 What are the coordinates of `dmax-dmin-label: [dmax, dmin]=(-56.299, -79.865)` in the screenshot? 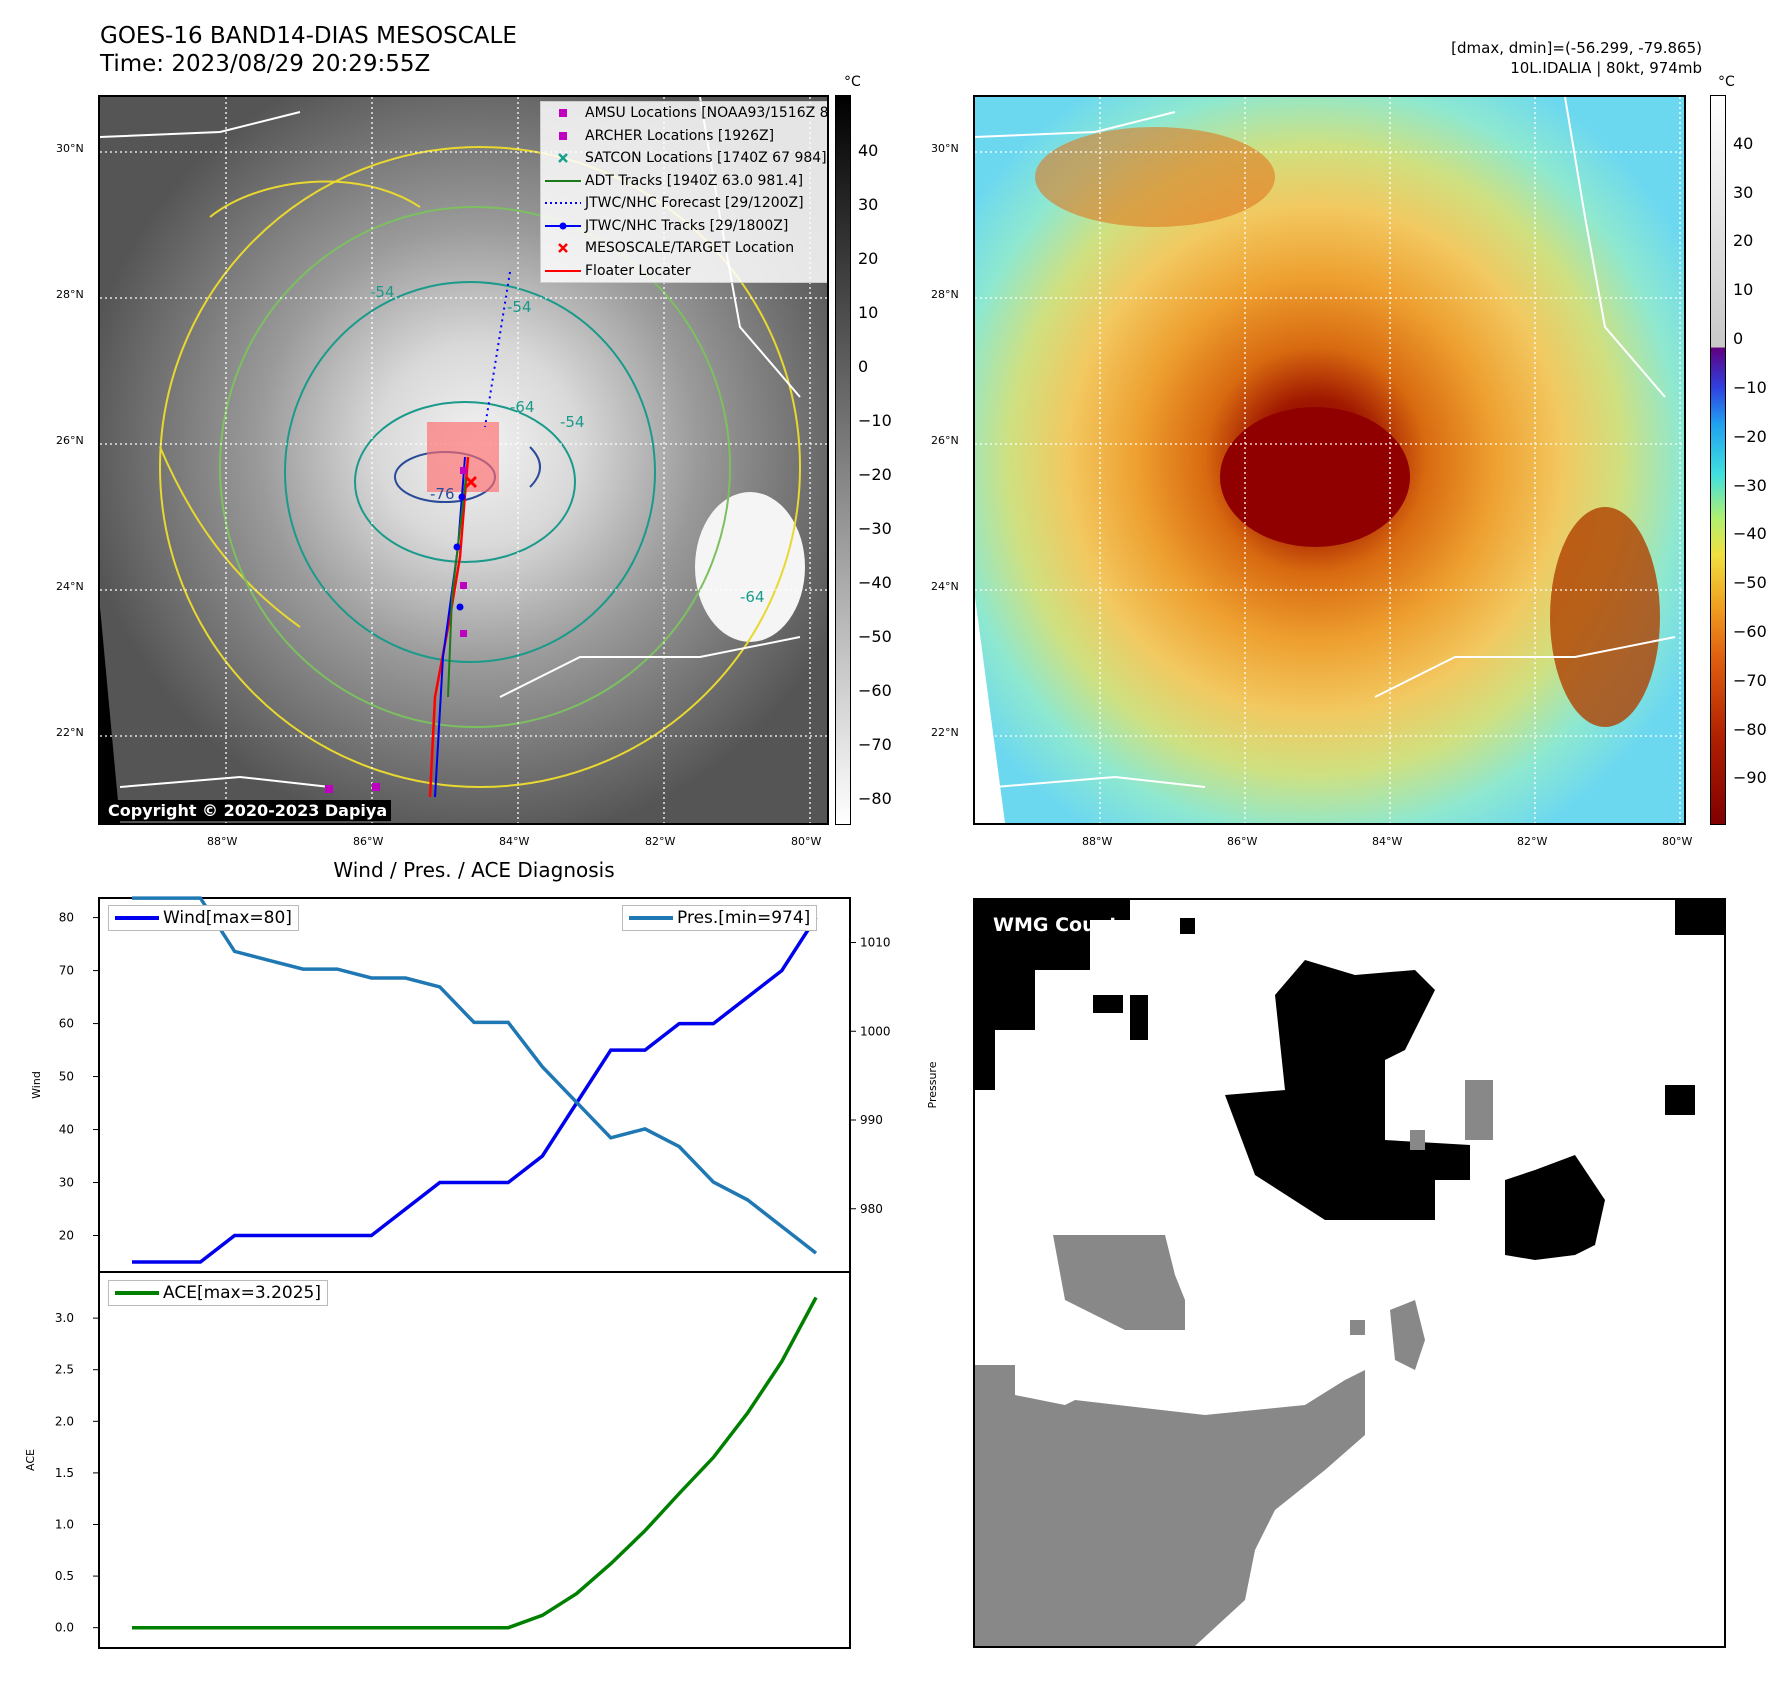 It's located at (1576, 48).